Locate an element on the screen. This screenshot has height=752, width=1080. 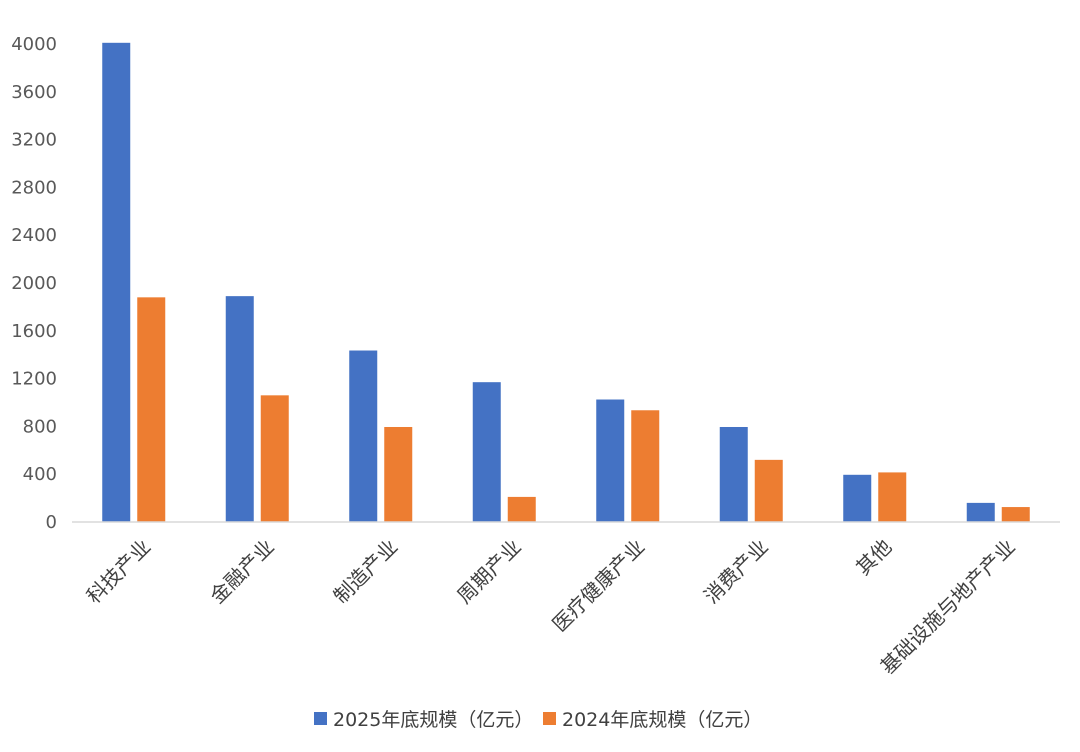
x-category-label: 消费产业 is located at coordinates (736, 572).